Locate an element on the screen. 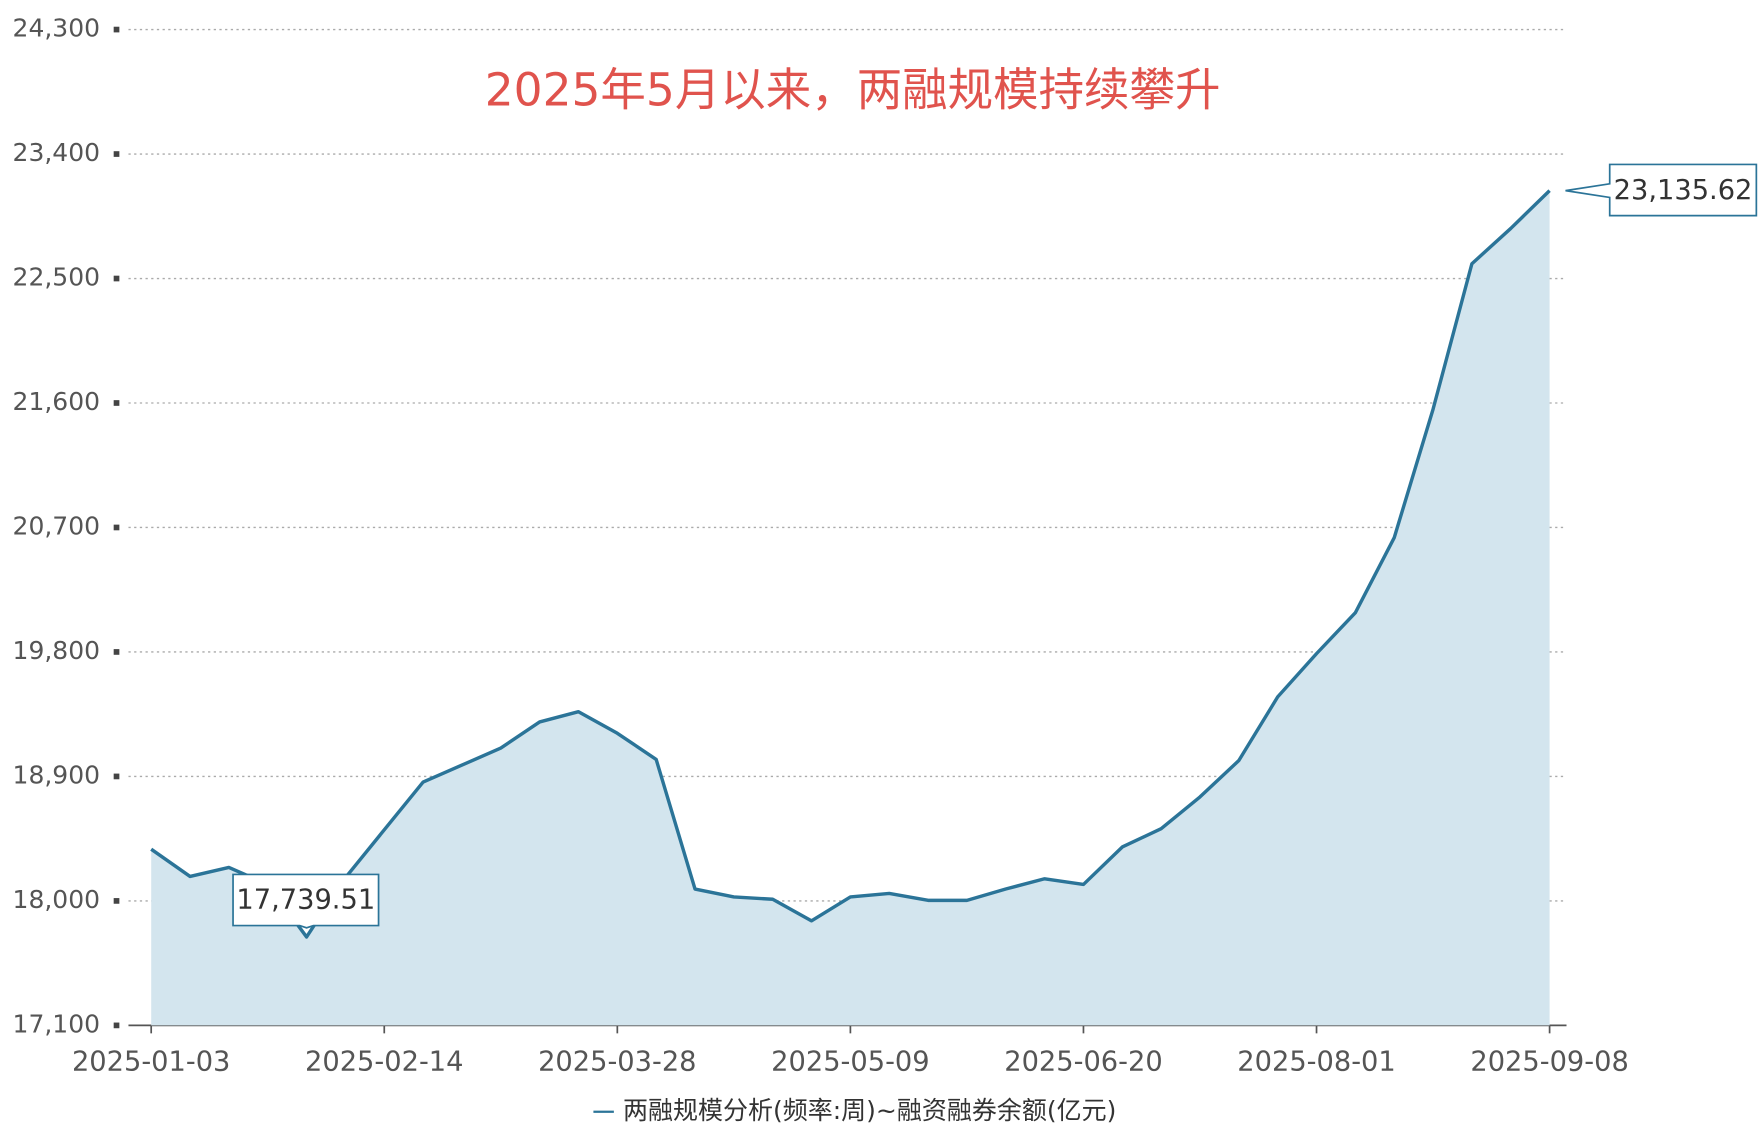 This screenshot has width=1762, height=1126. y-tick-label: 24,300 is located at coordinates (56, 28).